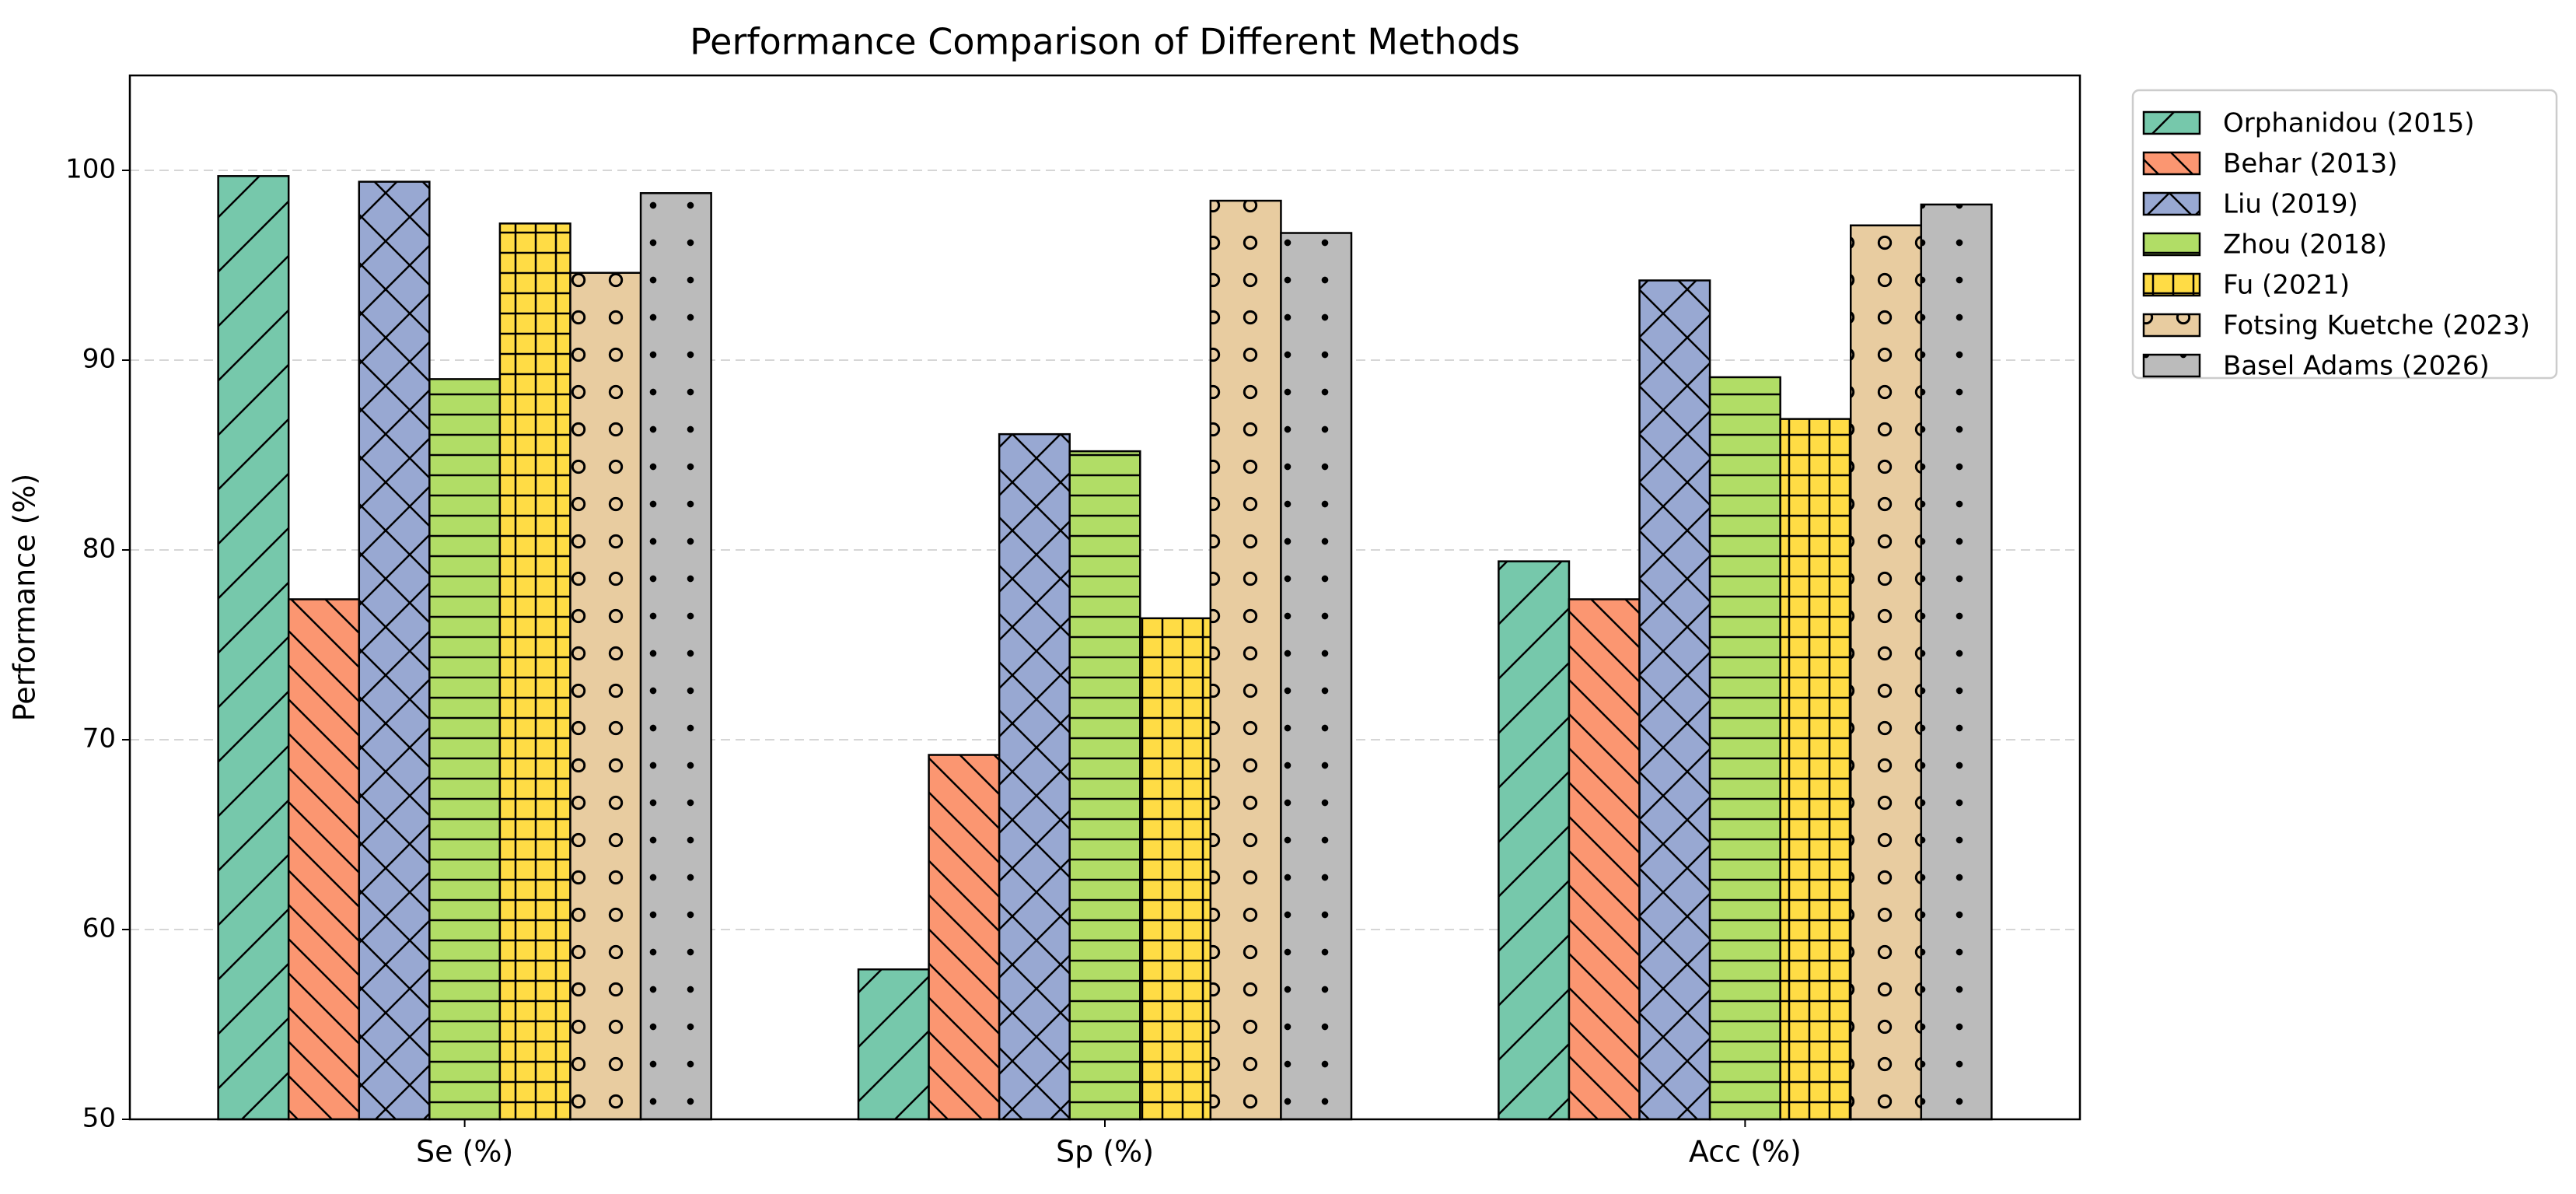  I want to click on legend-label: Orphanidou (2015), so click(2349, 124).